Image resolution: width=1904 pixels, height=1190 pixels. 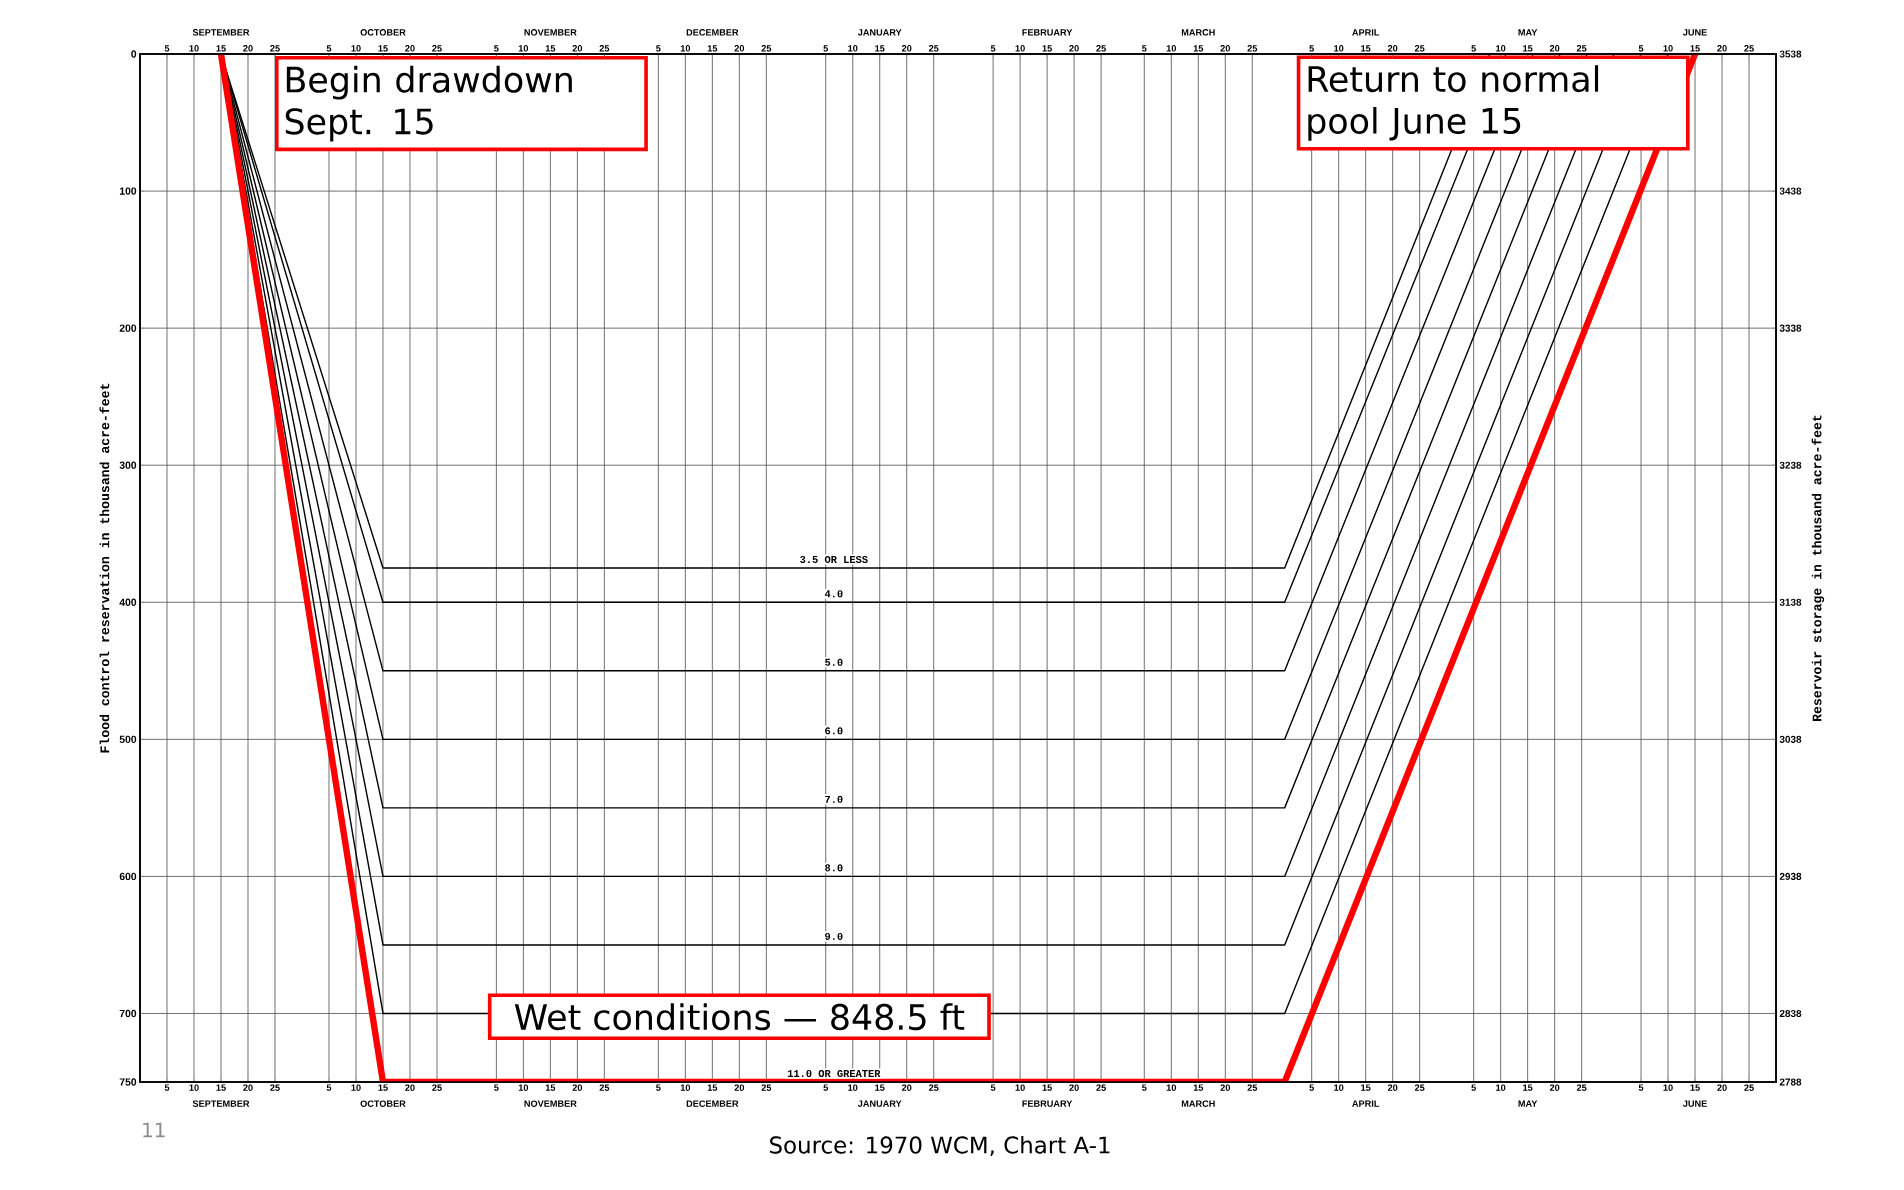 What do you see at coordinates (1453, 103) in the screenshot?
I see `annotation: Return to normal pool June 15` at bounding box center [1453, 103].